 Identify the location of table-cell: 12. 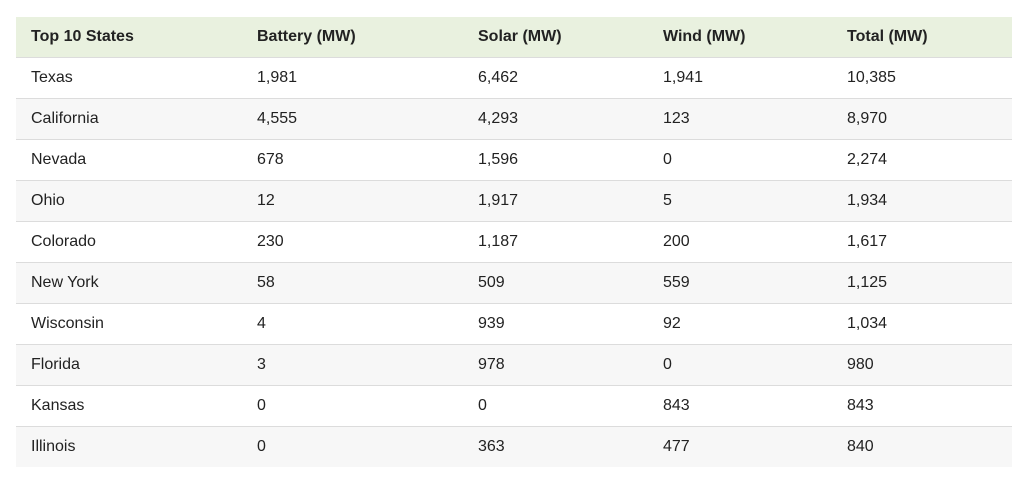
(266, 200).